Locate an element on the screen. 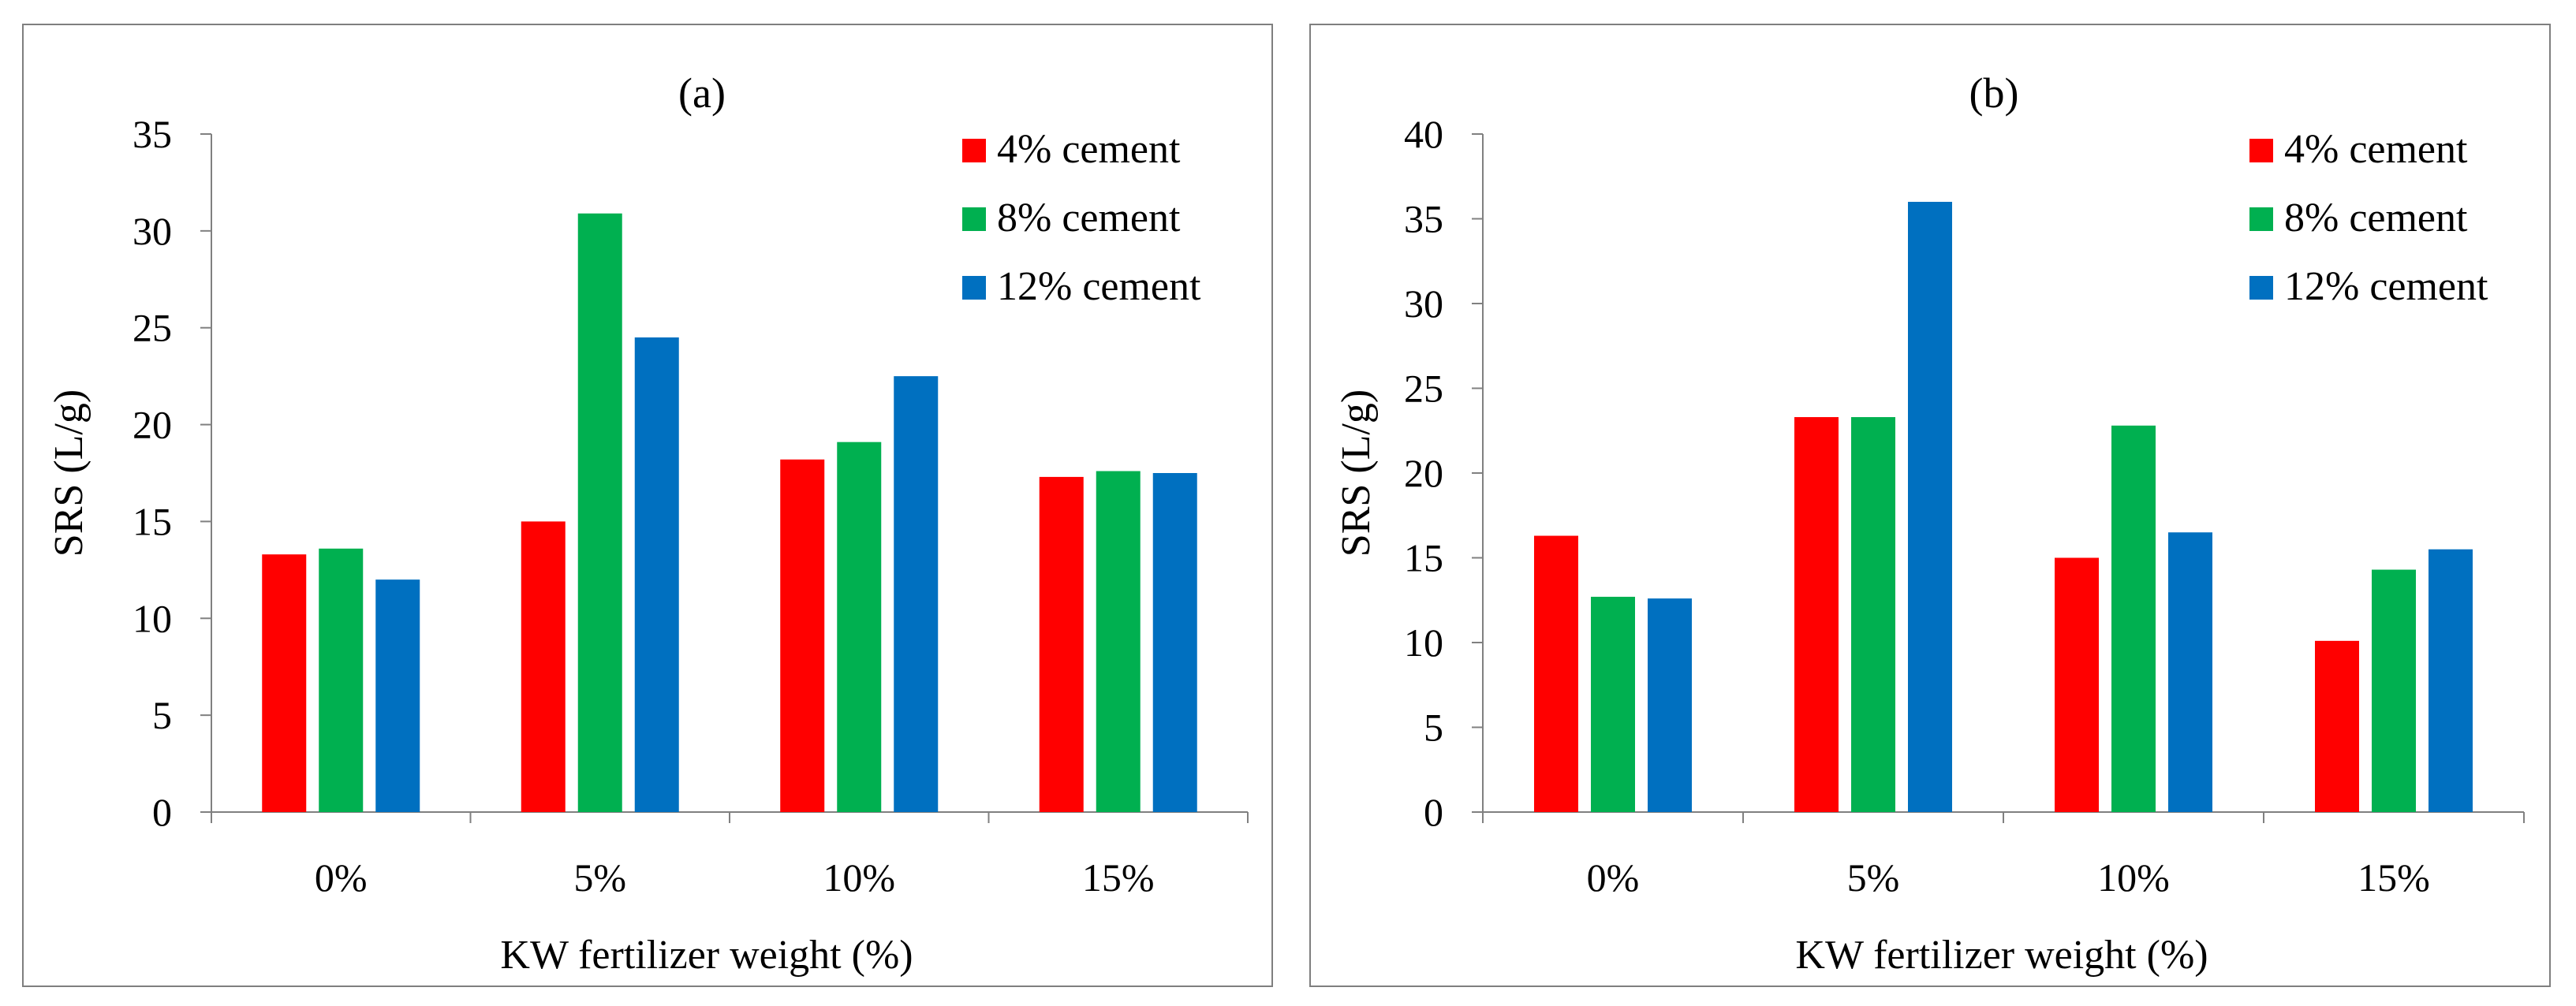  y-tick-label: 40 is located at coordinates (1423, 134).